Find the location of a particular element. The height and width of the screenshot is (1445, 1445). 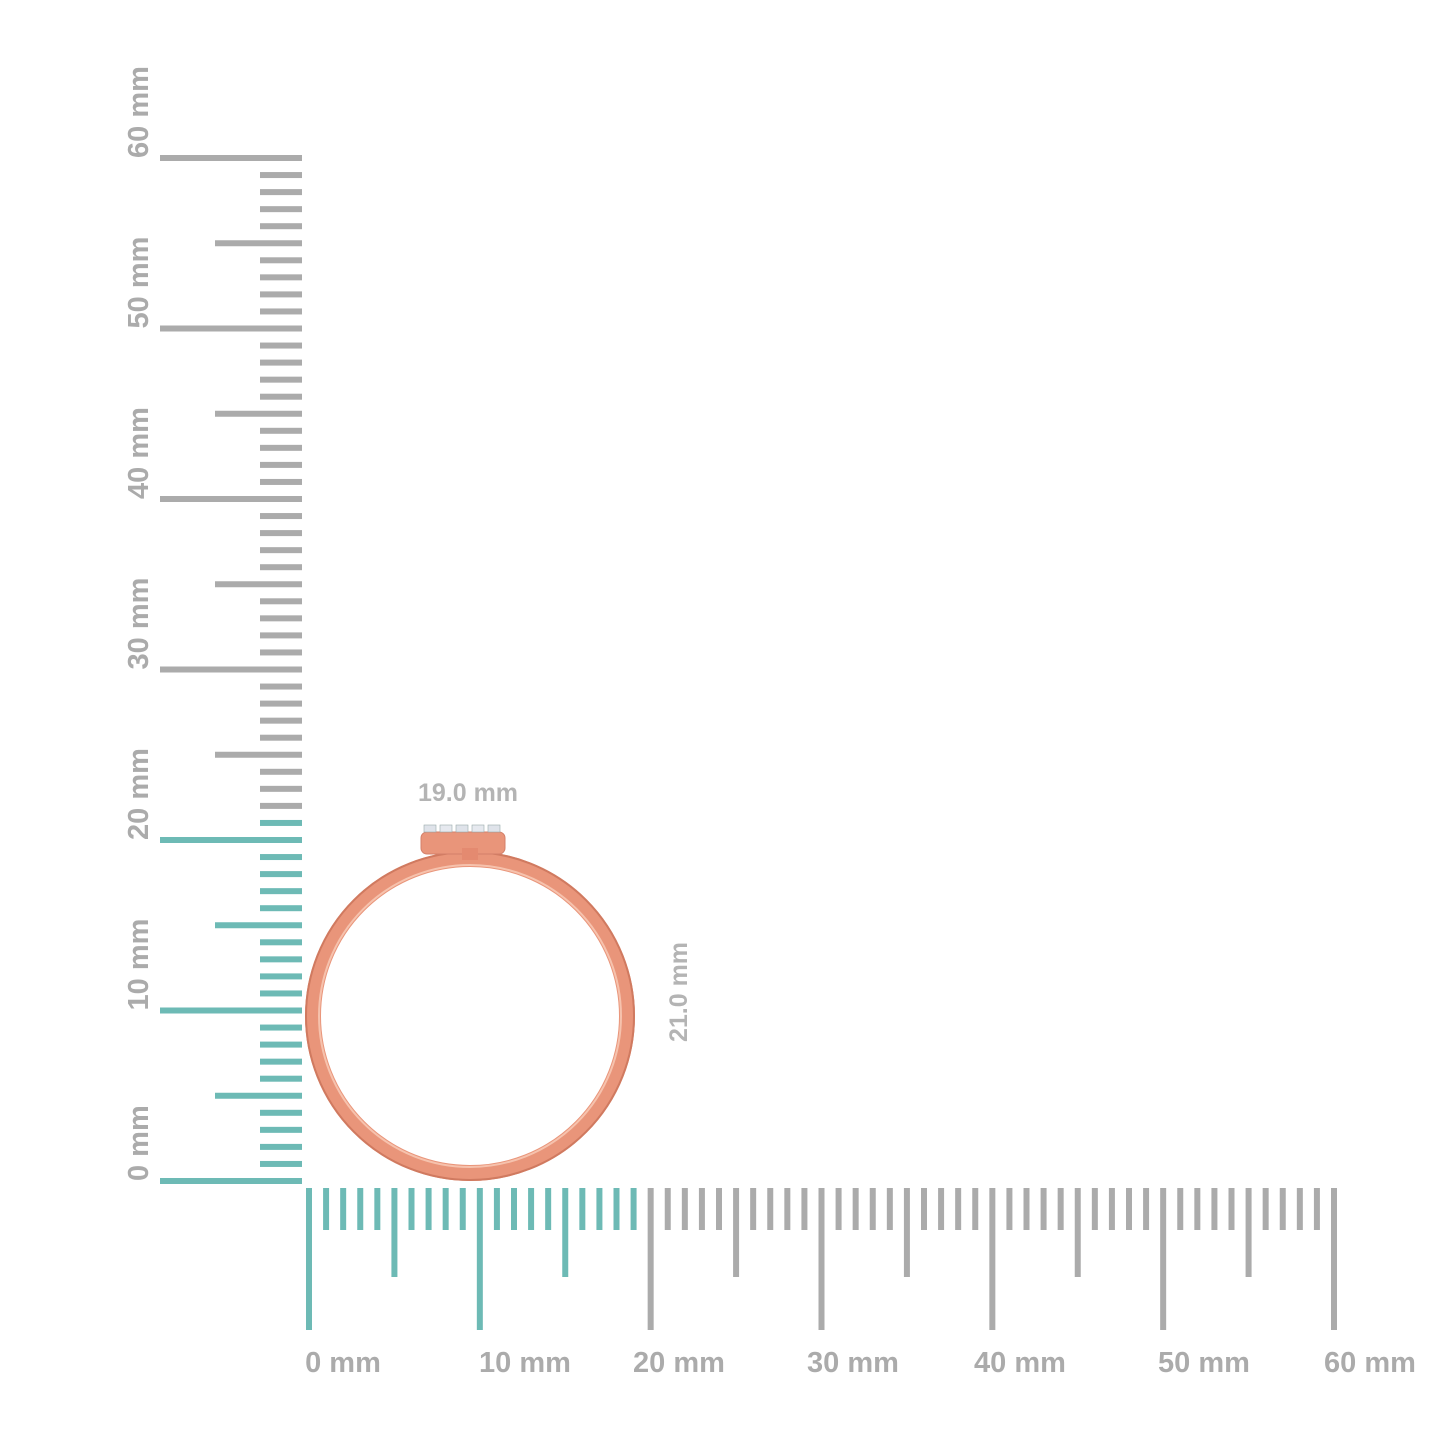

ring-band-highlight is located at coordinates (470, 1016).